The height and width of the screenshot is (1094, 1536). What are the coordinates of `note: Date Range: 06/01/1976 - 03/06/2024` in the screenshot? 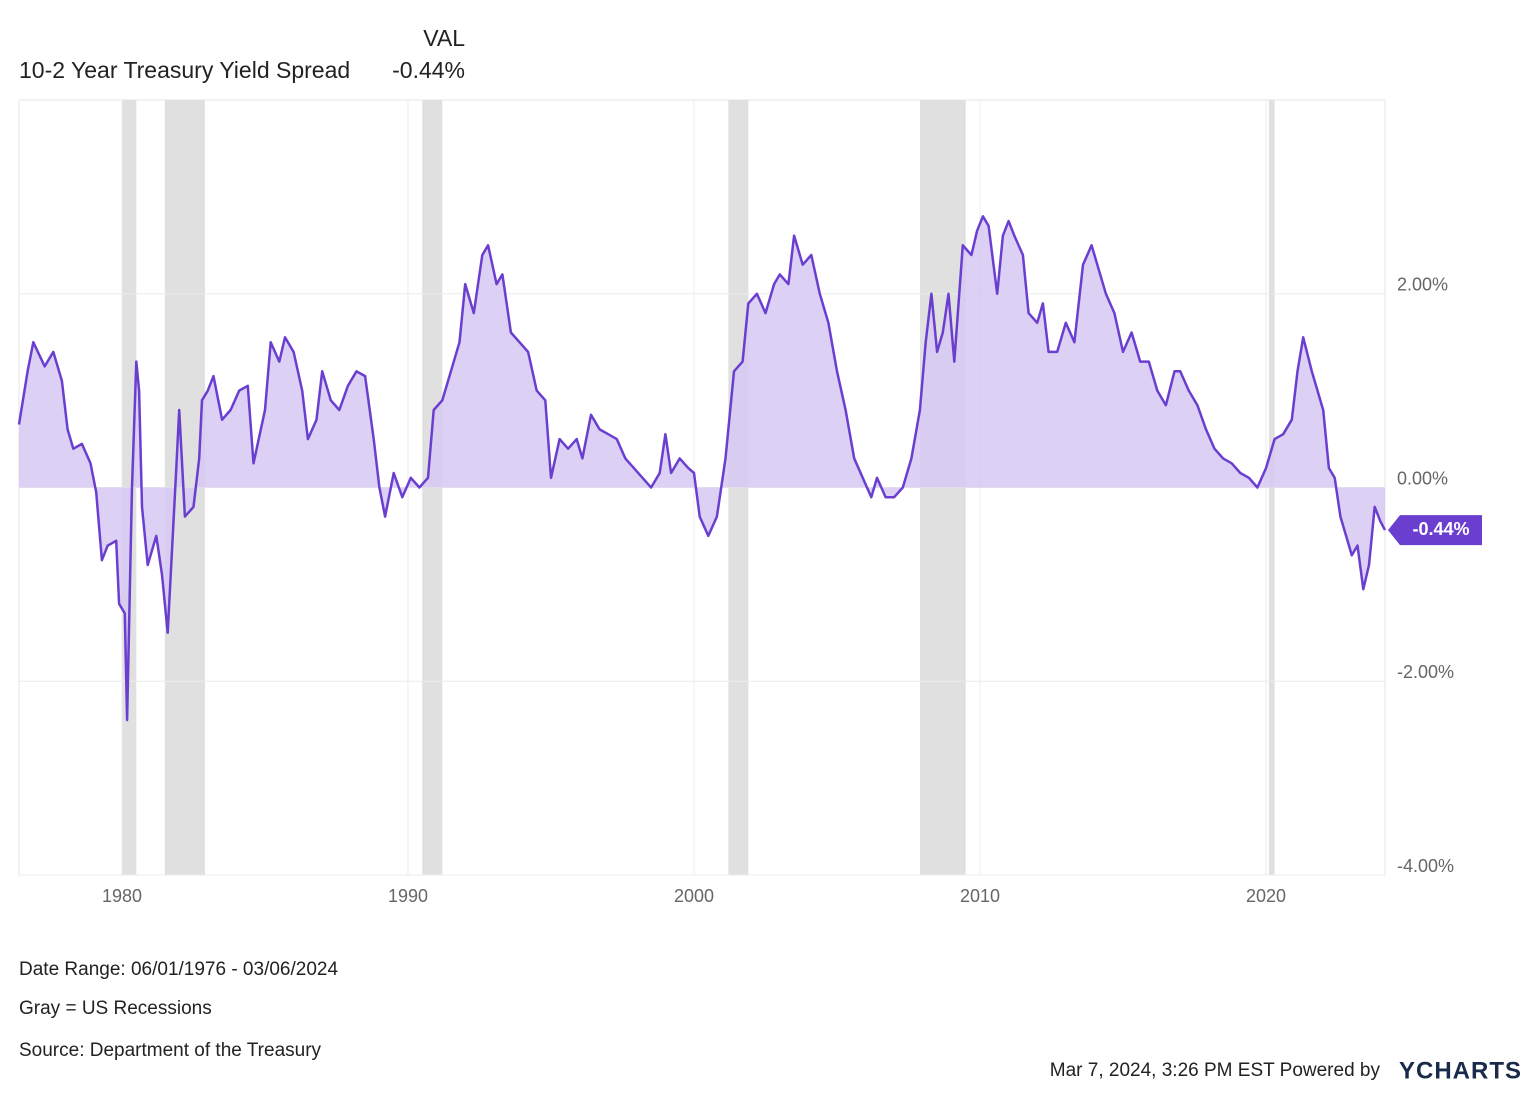 It's located at (178, 969).